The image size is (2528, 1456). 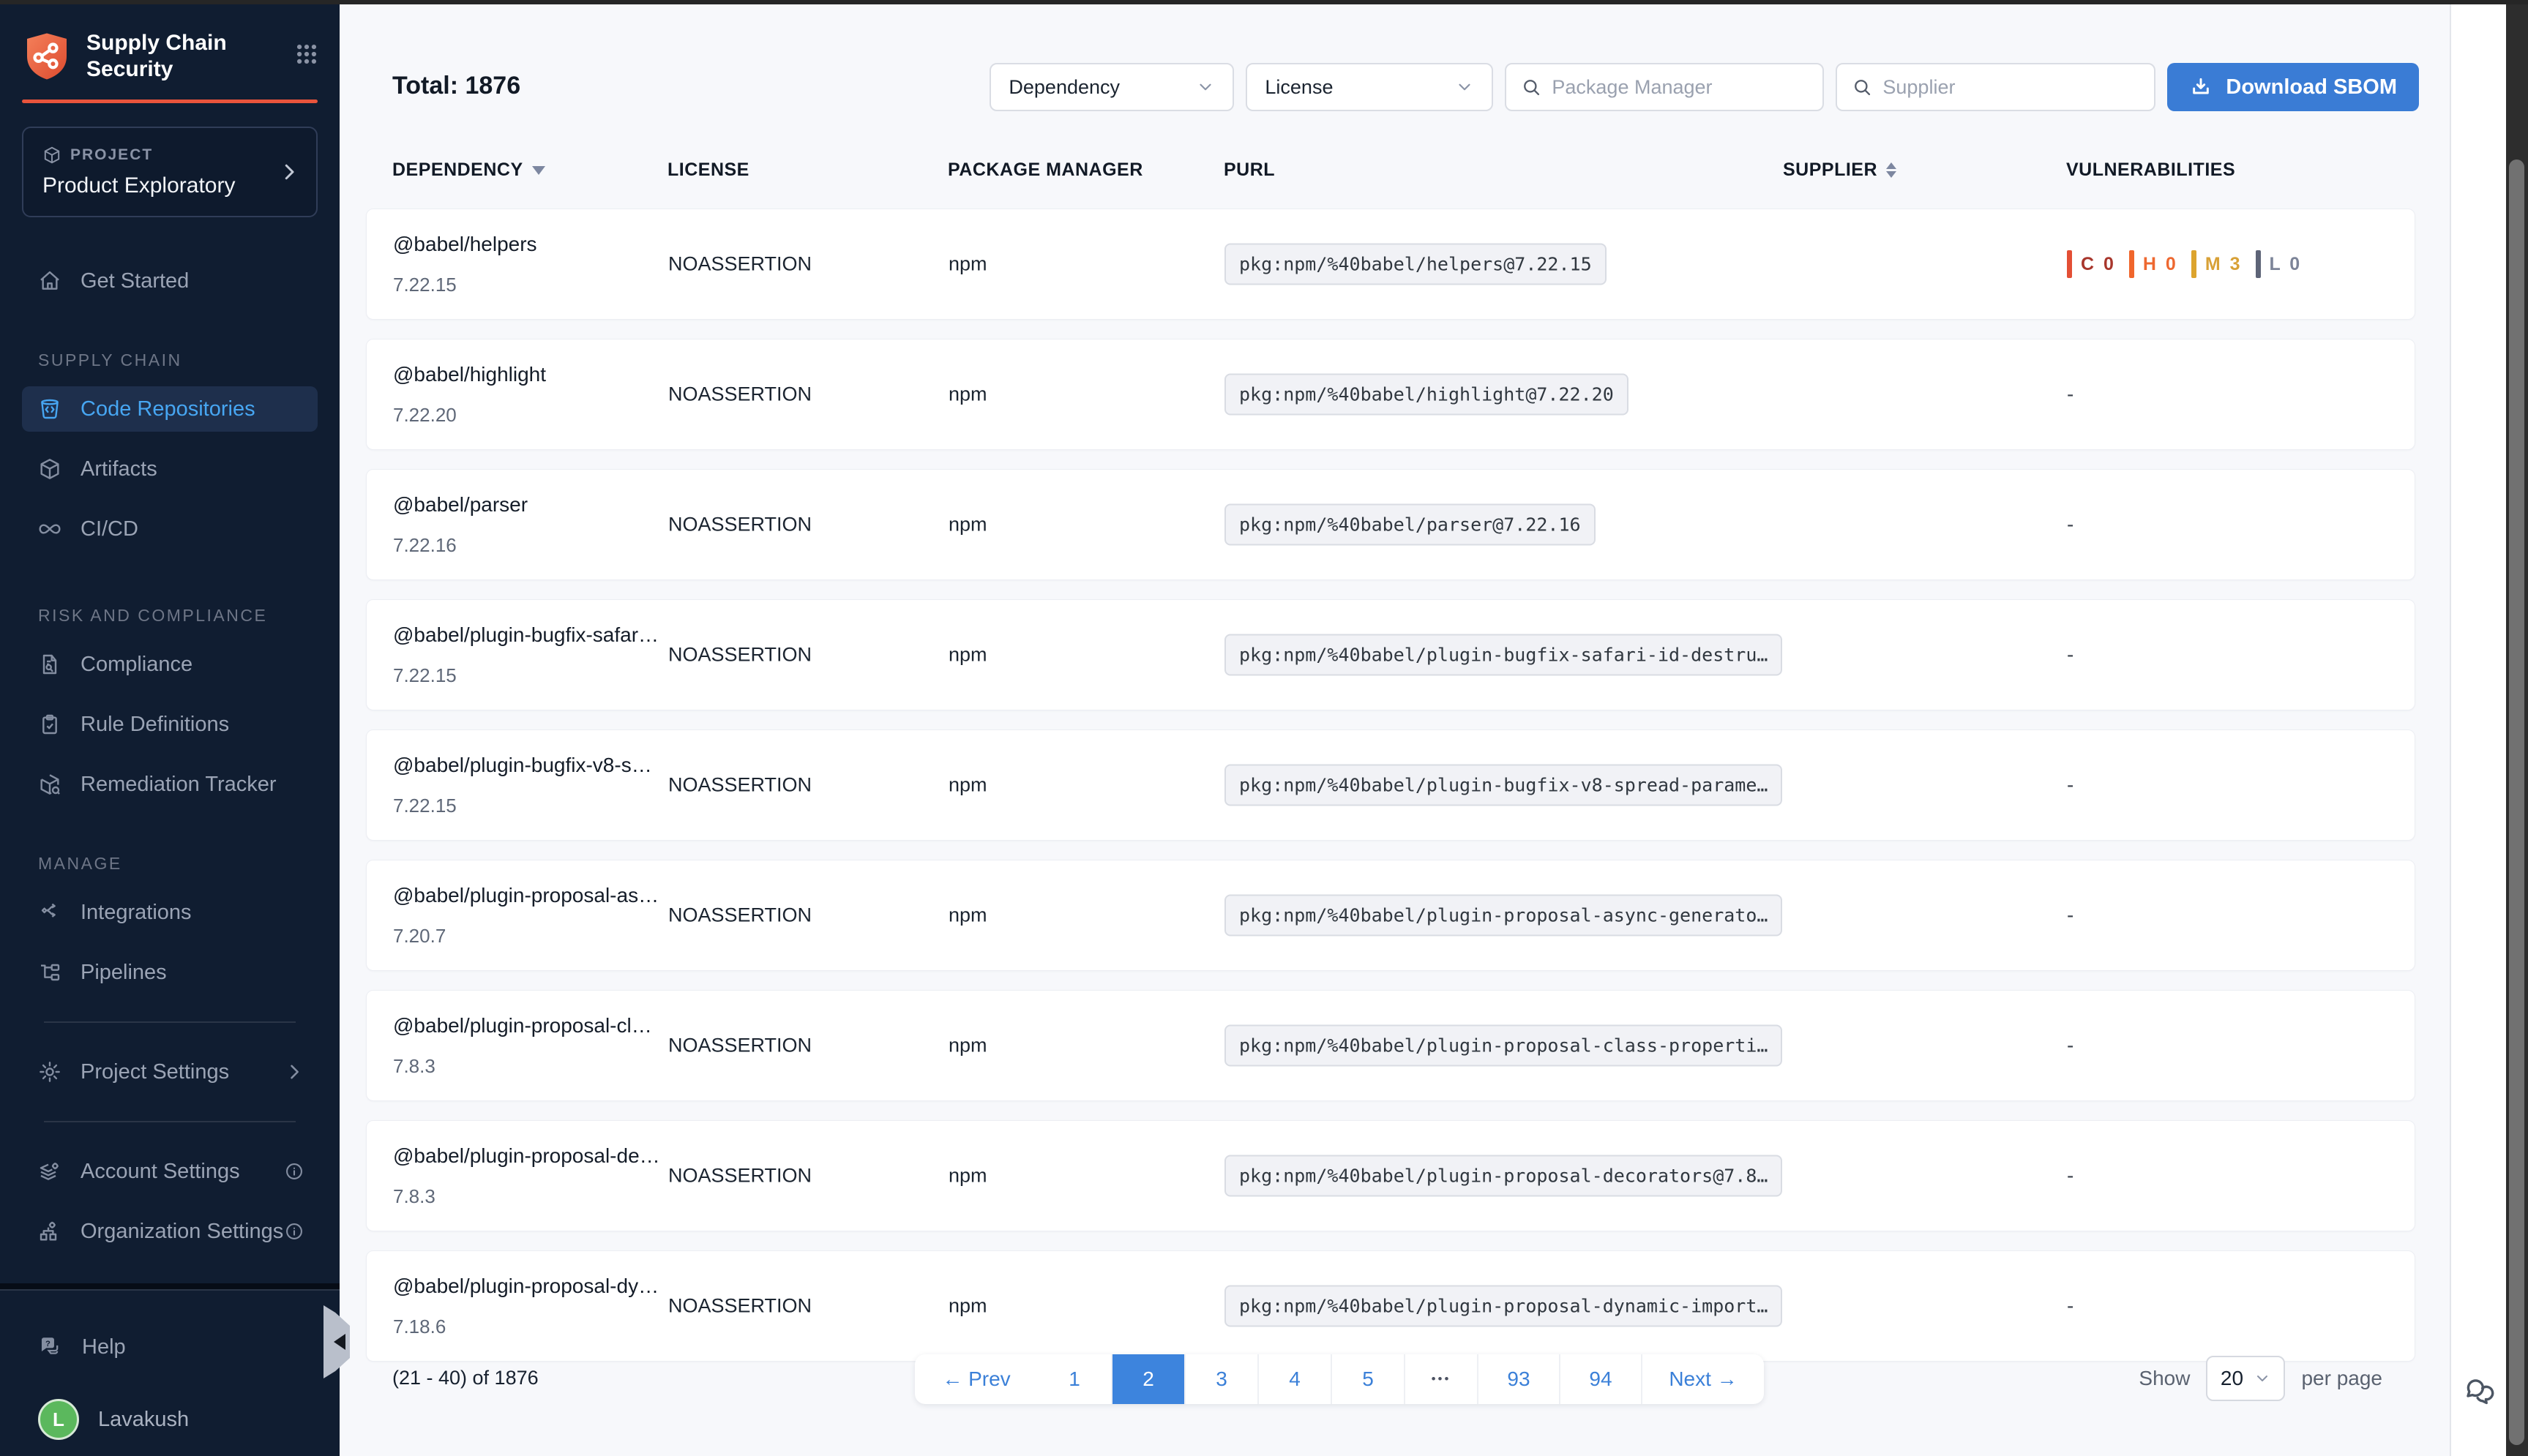 What do you see at coordinates (2201, 87) in the screenshot?
I see `download-icon` at bounding box center [2201, 87].